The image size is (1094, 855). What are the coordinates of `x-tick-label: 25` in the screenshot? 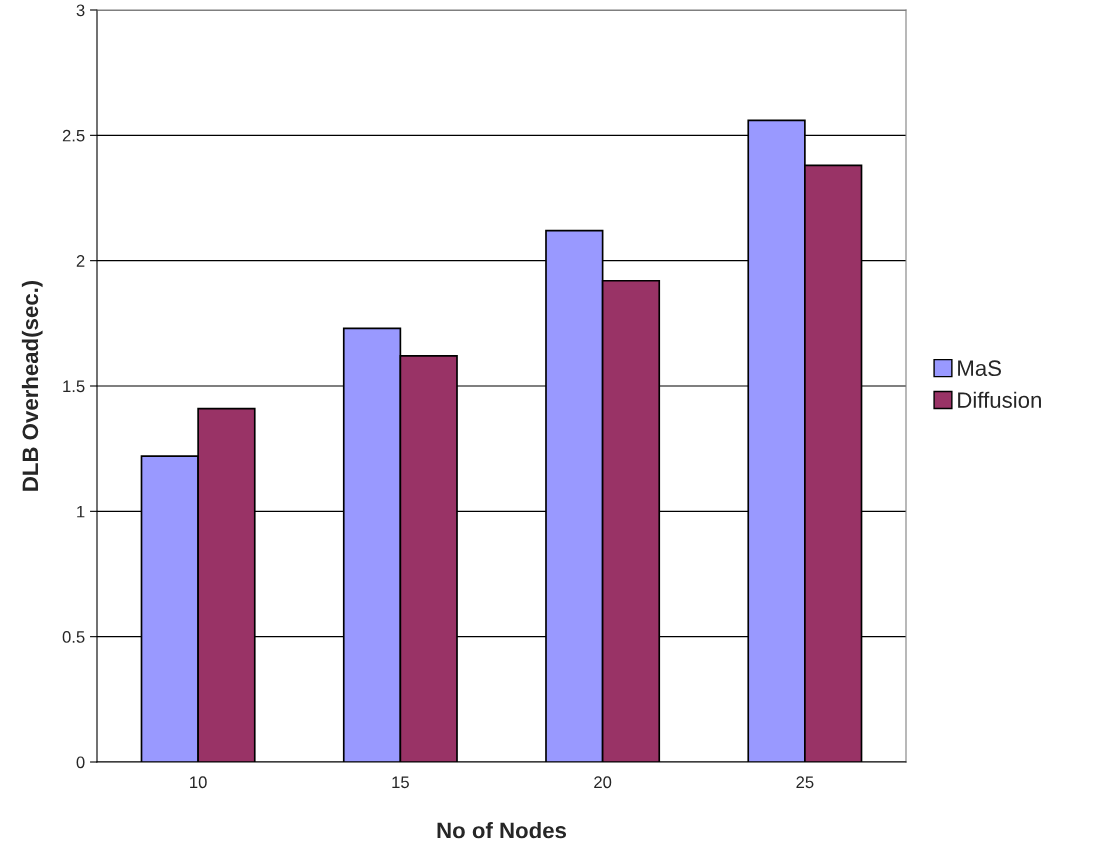 It's located at (805, 782).